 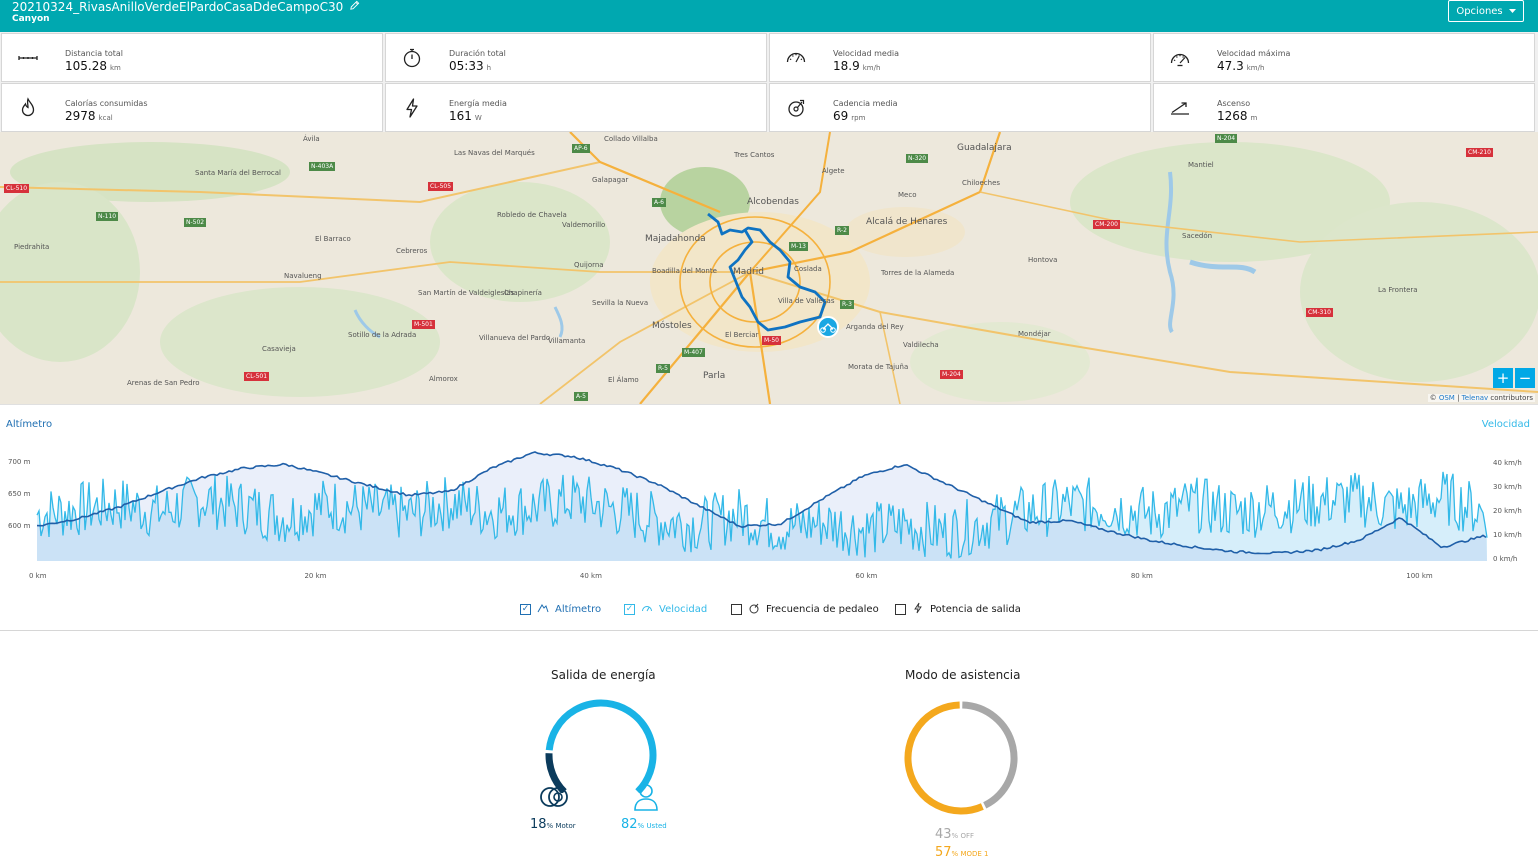 What do you see at coordinates (1344, 107) in the screenshot?
I see `stat-card-ascent: Ascenso 1268 m` at bounding box center [1344, 107].